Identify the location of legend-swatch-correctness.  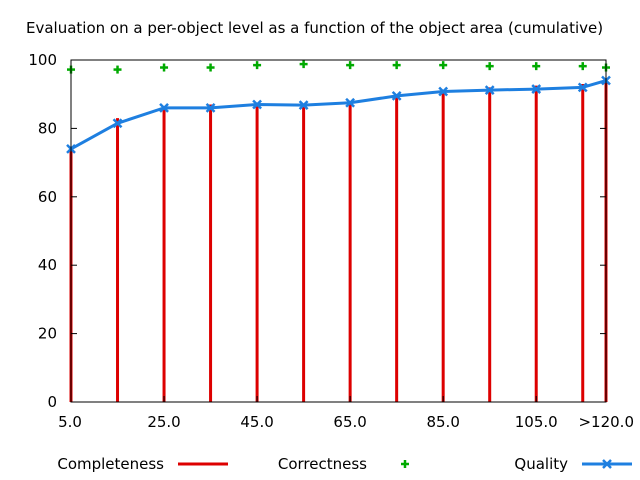
(405, 464).